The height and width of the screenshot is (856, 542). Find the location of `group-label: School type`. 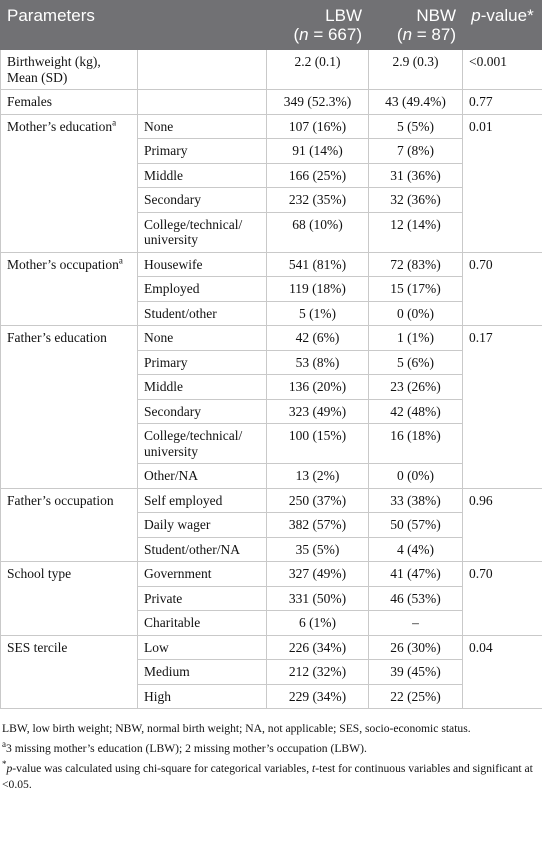

group-label: School type is located at coordinates (39, 573).